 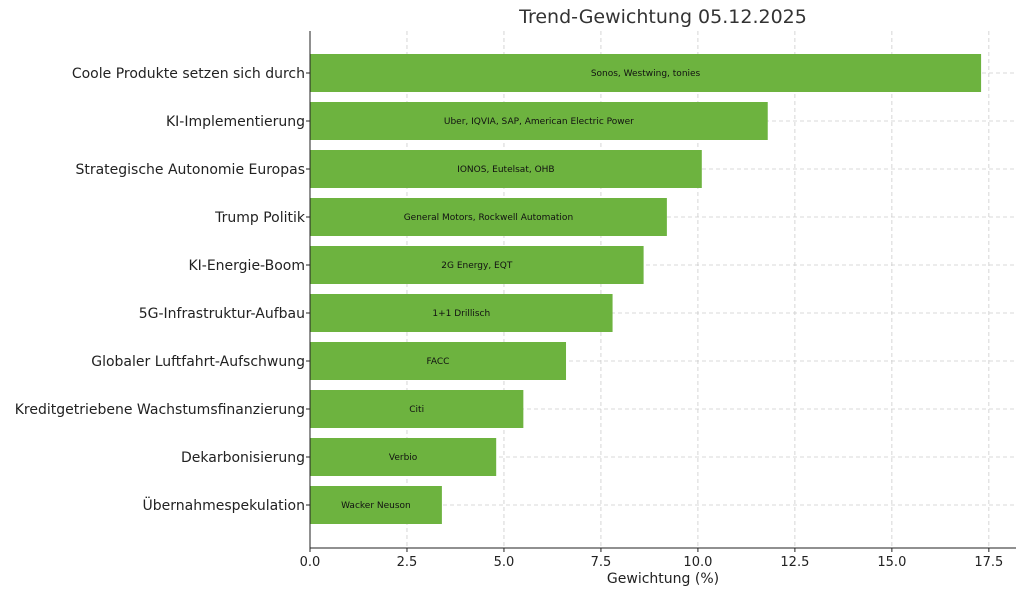 What do you see at coordinates (504, 562) in the screenshot?
I see `x-tick-label-2: 5.0` at bounding box center [504, 562].